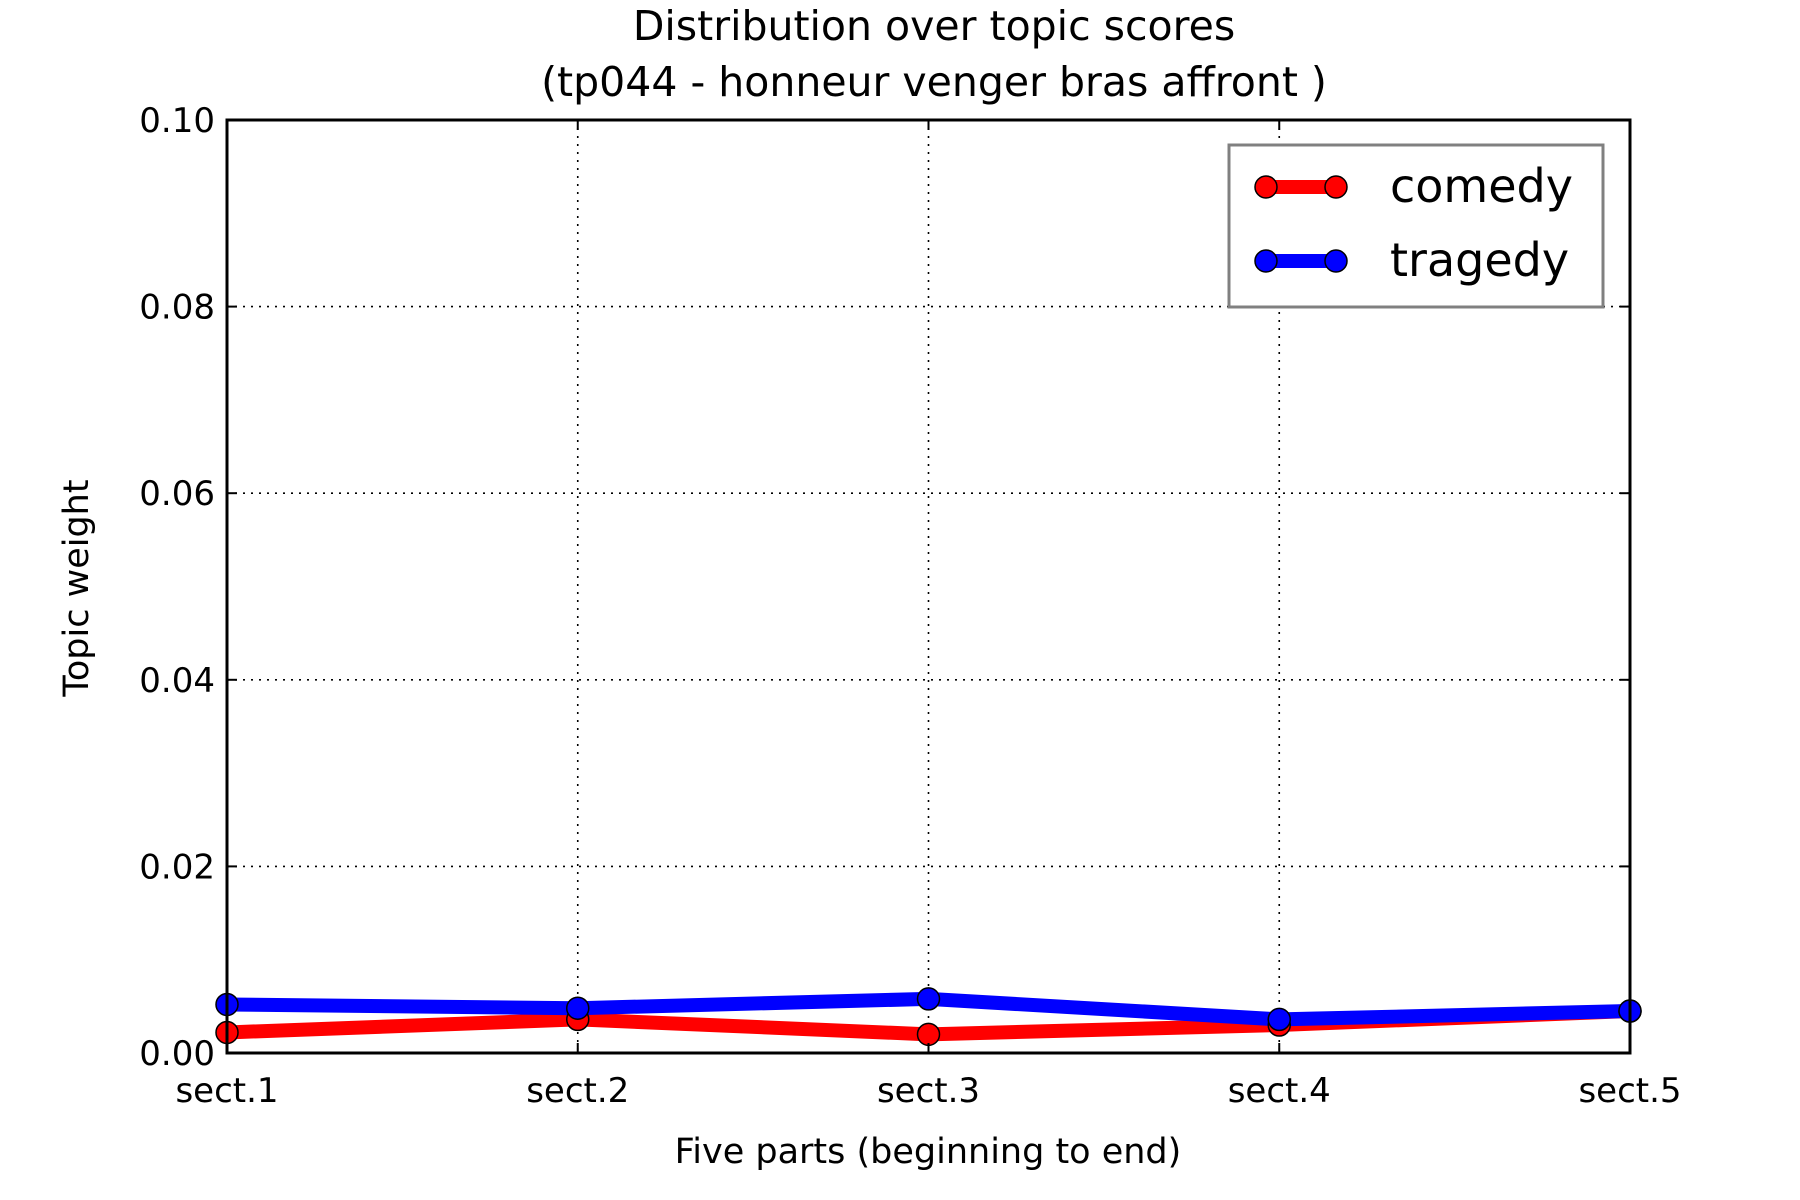 The width and height of the screenshot is (1800, 1200). I want to click on y-tick-label: 0.10, so click(177, 121).